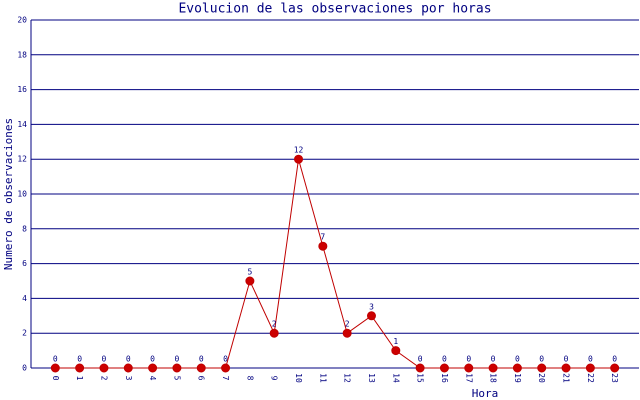 The image size is (640, 400). What do you see at coordinates (334, 9) in the screenshot?
I see `chart-title: Evolucion de las observaciones por horas` at bounding box center [334, 9].